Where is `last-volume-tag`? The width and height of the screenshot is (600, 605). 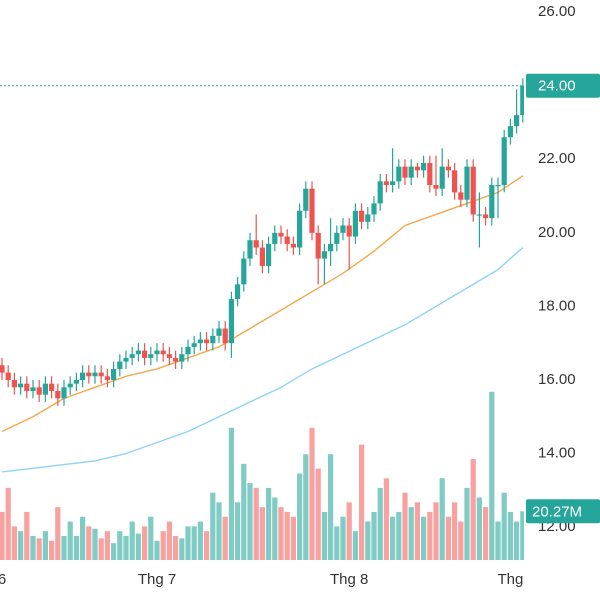
last-volume-tag is located at coordinates (563, 511).